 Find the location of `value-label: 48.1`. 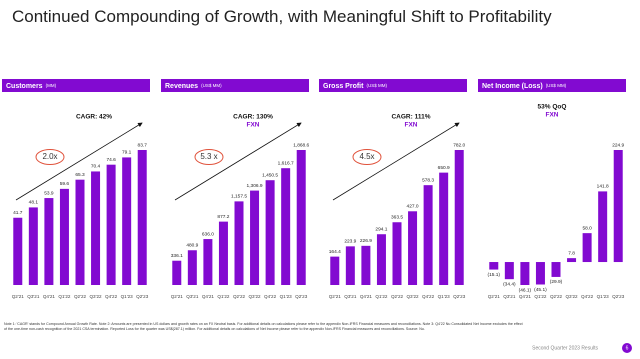

value-label: 48.1 is located at coordinates (34, 203).